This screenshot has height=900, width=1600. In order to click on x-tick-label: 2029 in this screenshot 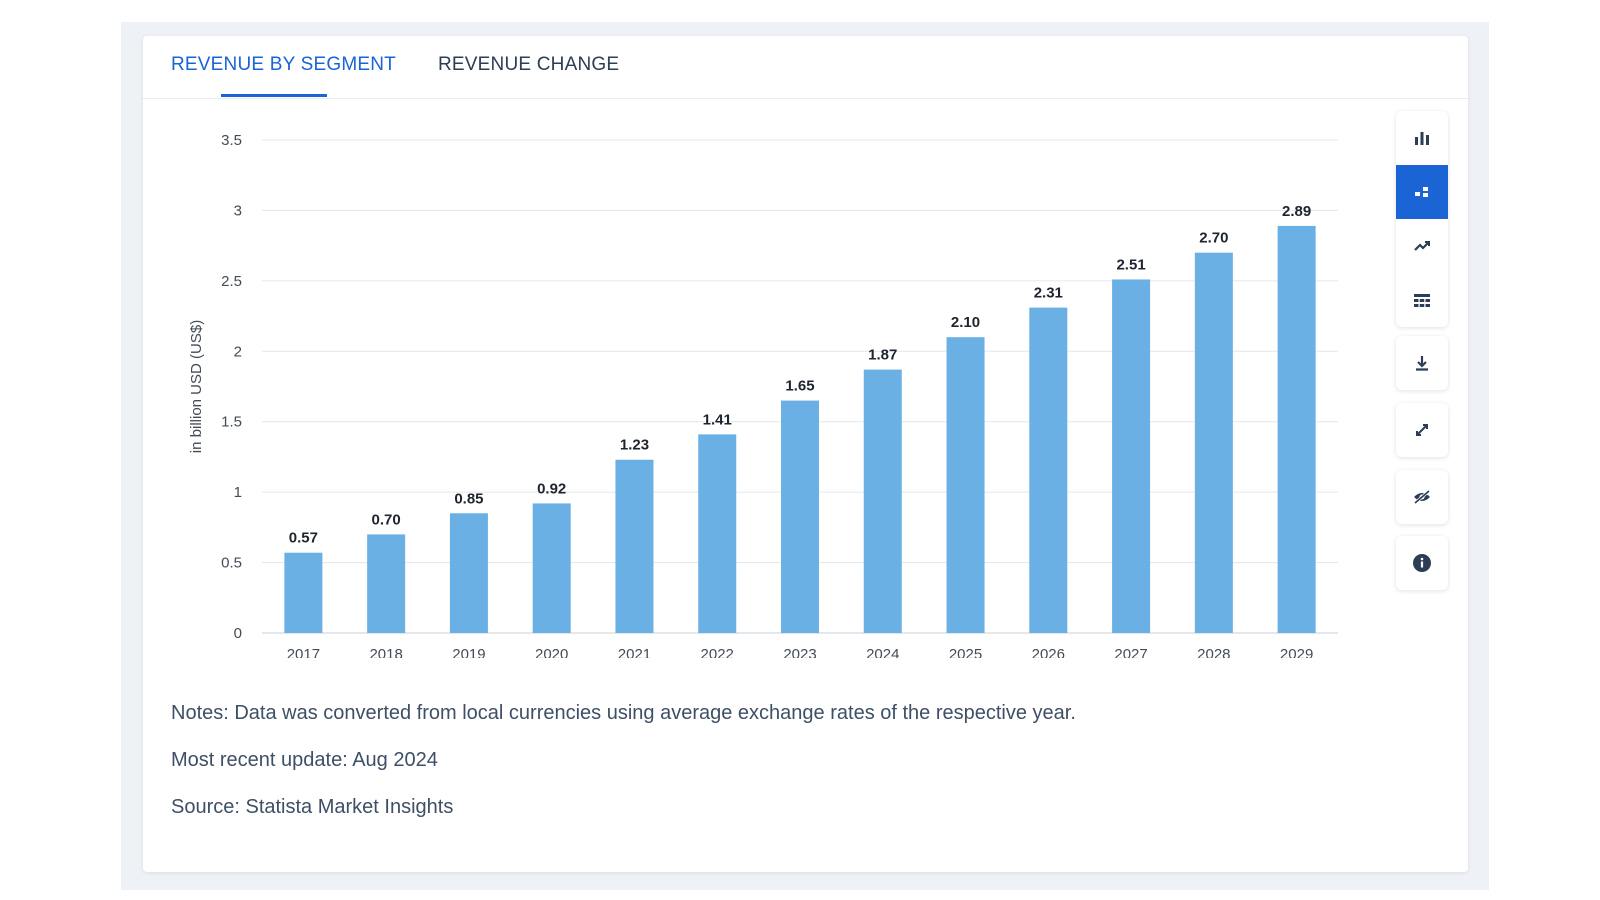, I will do `click(1296, 652)`.